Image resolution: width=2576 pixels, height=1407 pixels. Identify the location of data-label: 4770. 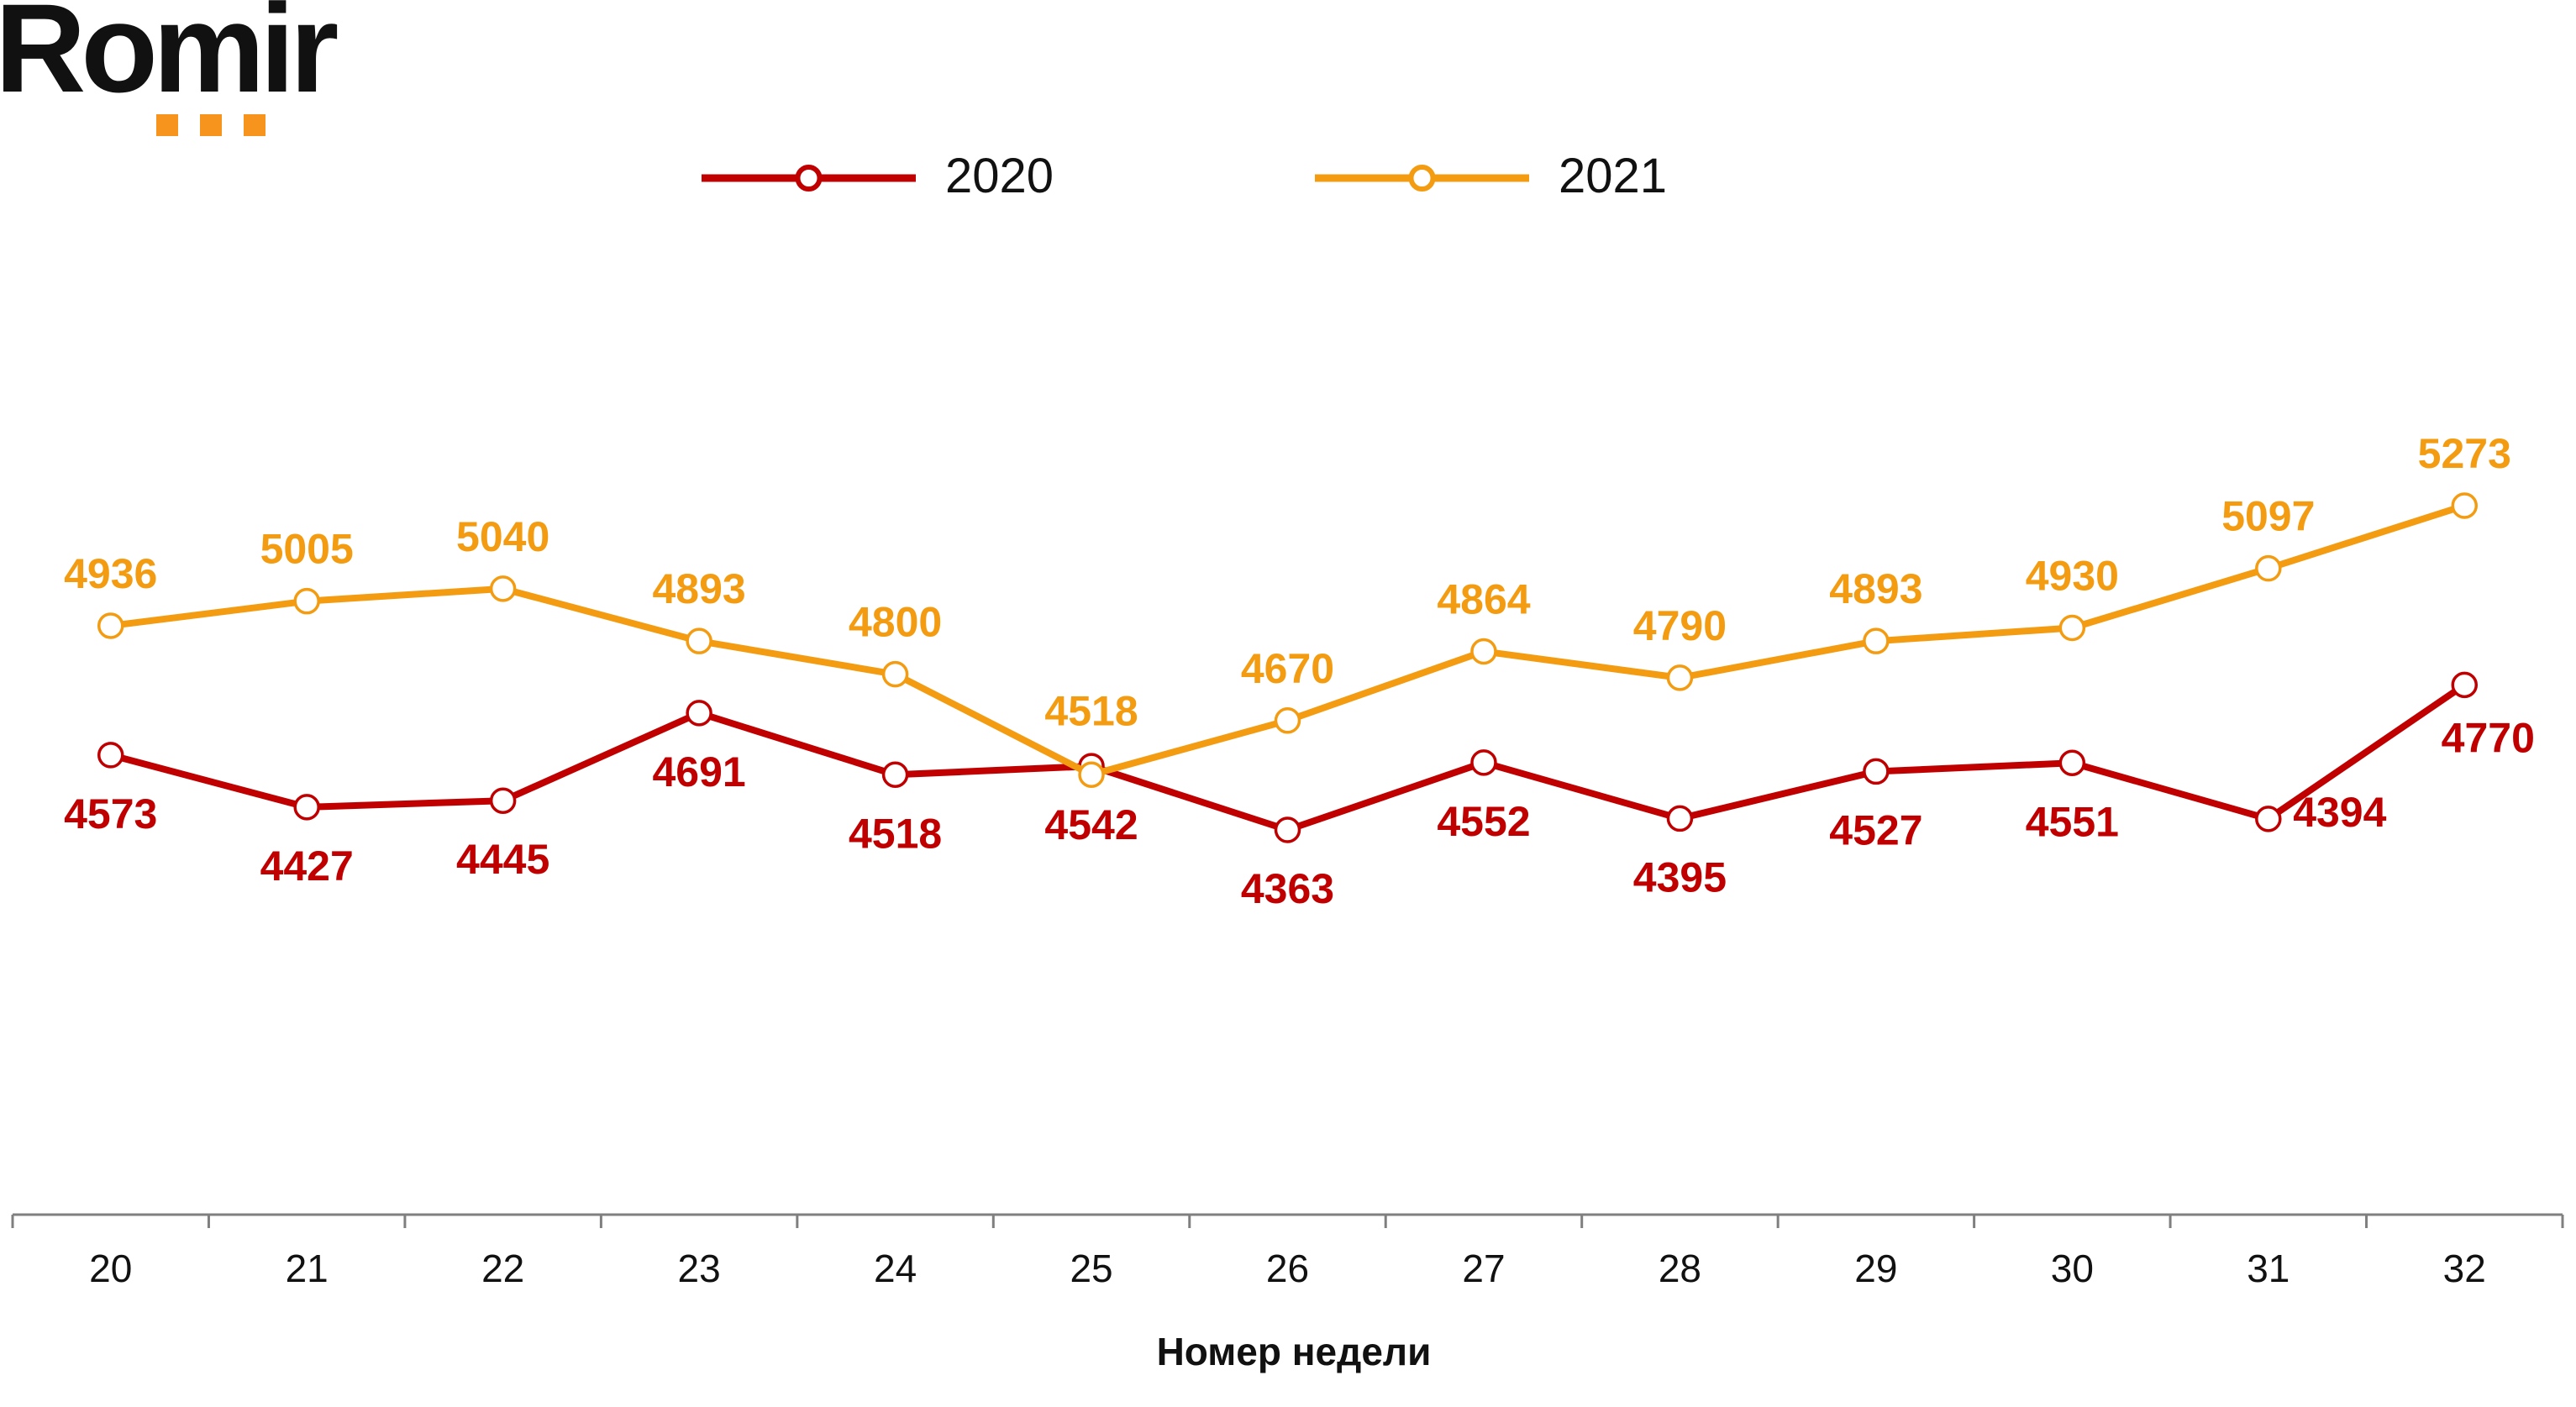
(2488, 737).